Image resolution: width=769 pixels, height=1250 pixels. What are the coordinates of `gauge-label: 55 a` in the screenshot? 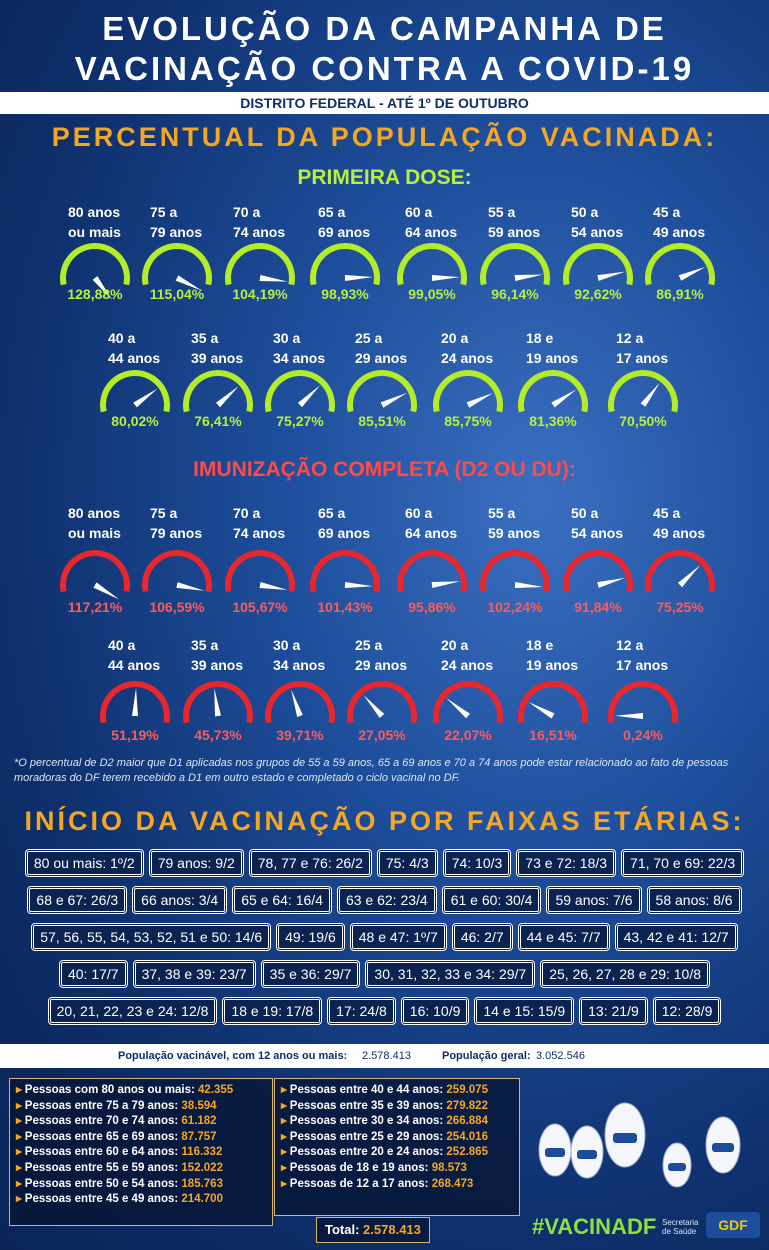 It's located at (501, 212).